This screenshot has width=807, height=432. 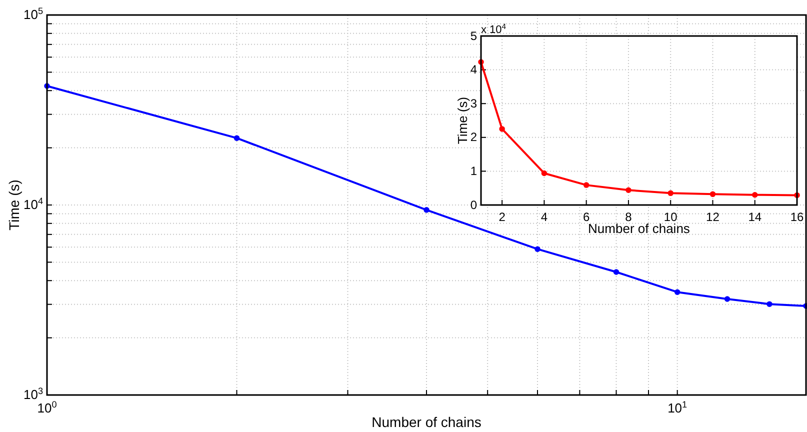 What do you see at coordinates (713, 217) in the screenshot?
I see `x-tick-label: 12` at bounding box center [713, 217].